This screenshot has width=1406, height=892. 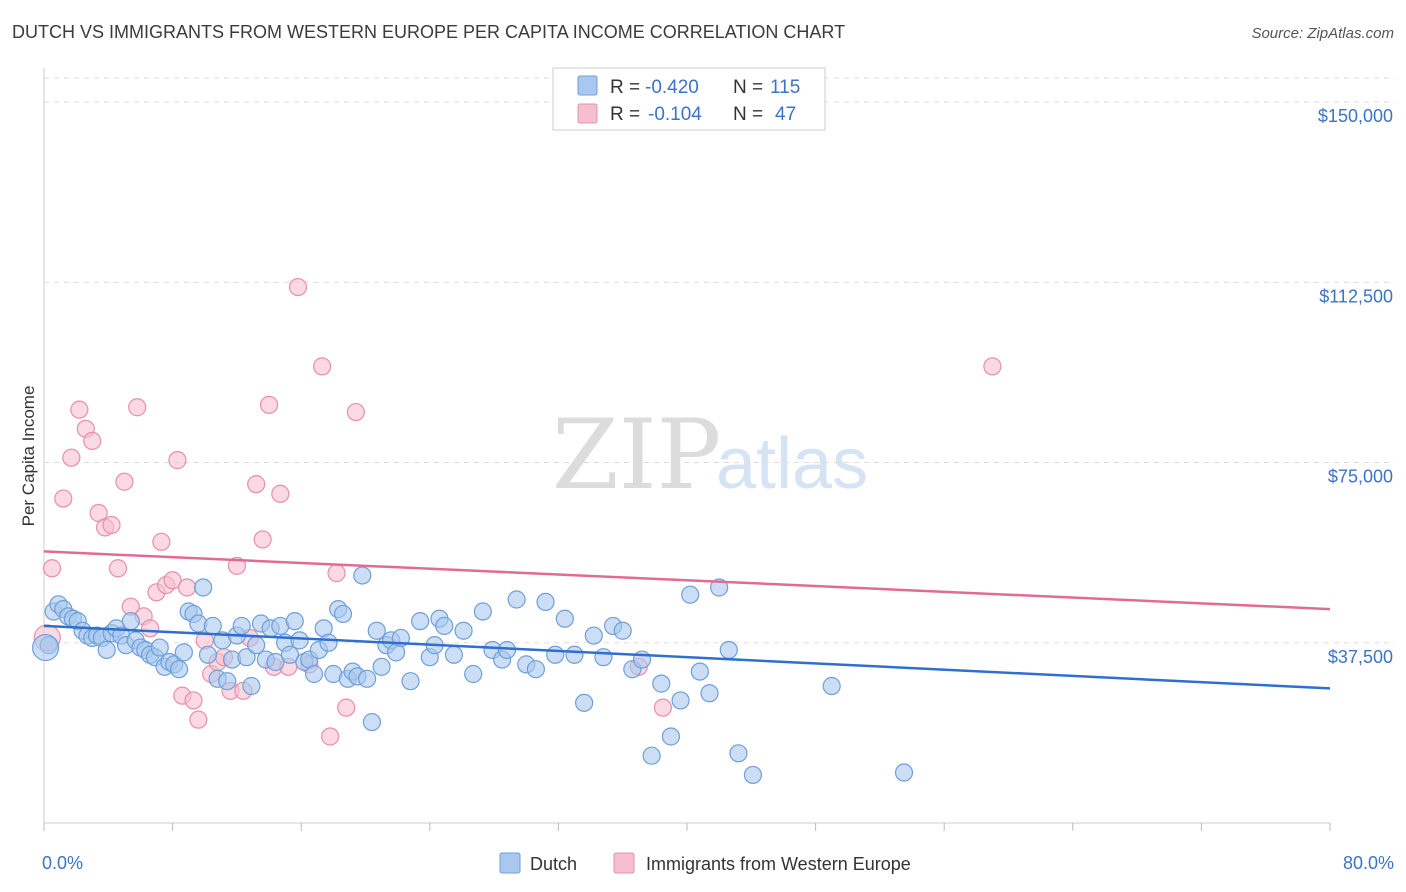 What do you see at coordinates (1360, 477) in the screenshot?
I see `y-tick-label: $75,000` at bounding box center [1360, 477].